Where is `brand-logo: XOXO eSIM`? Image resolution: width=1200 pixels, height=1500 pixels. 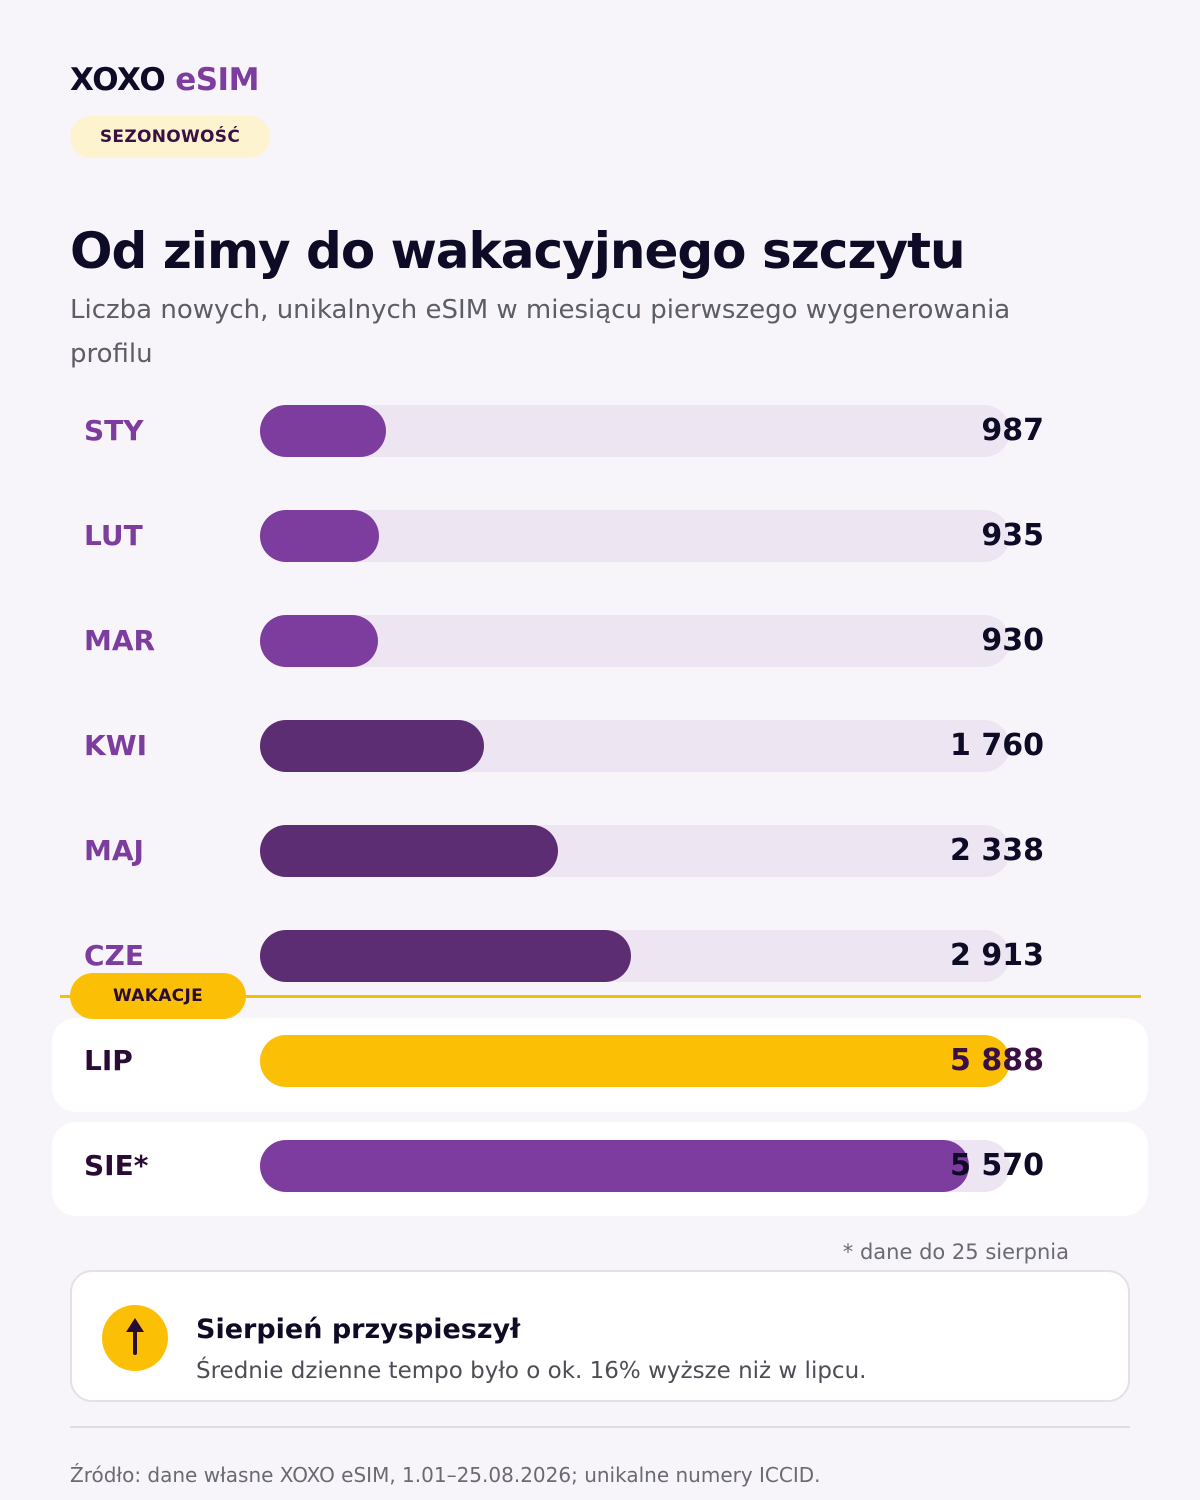
brand-logo: XOXO eSIM is located at coordinates (164, 80).